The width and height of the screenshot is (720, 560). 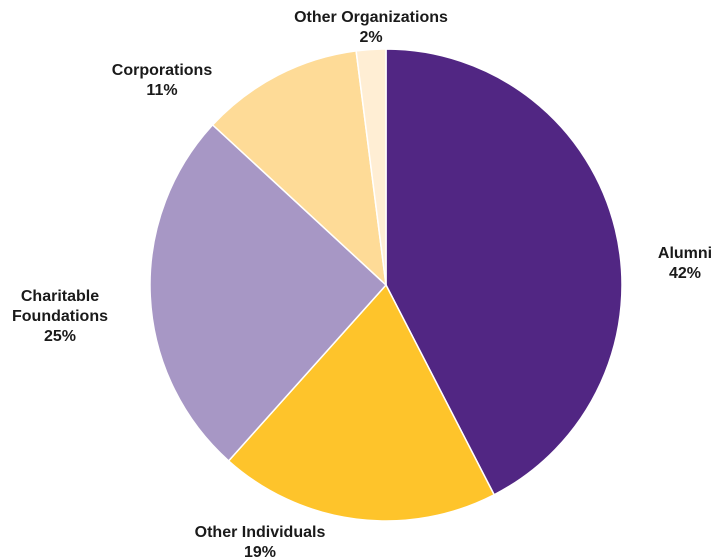 What do you see at coordinates (685, 263) in the screenshot?
I see `slice-label-alumni: Alumni 42%` at bounding box center [685, 263].